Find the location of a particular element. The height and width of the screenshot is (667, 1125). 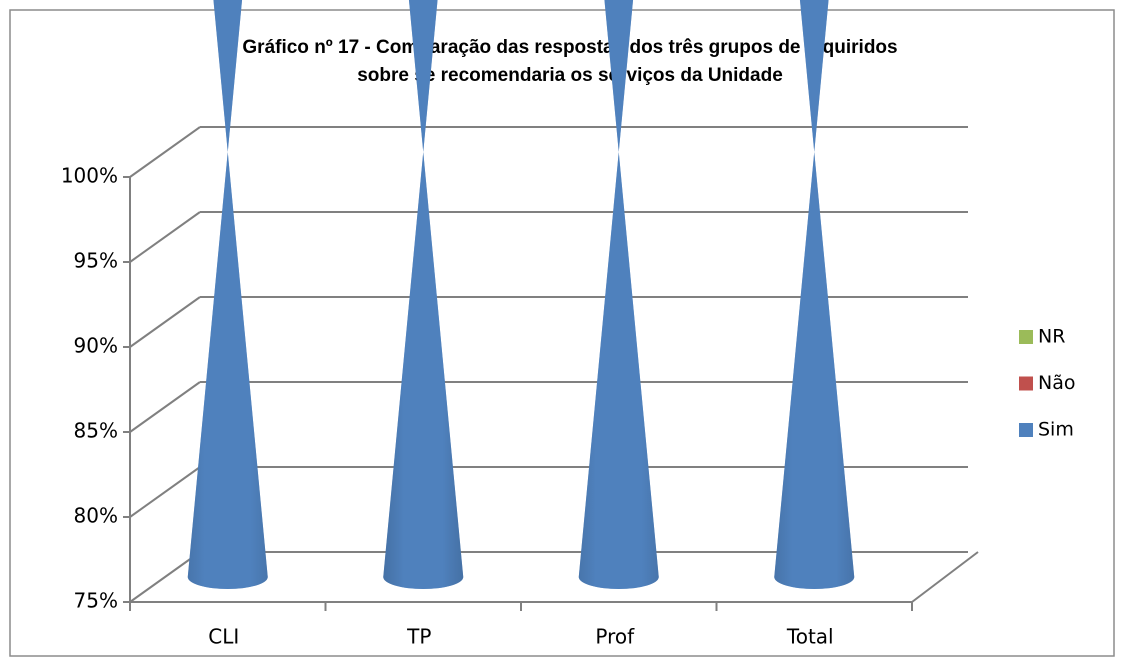

legend-label: Sim is located at coordinates (1056, 430).